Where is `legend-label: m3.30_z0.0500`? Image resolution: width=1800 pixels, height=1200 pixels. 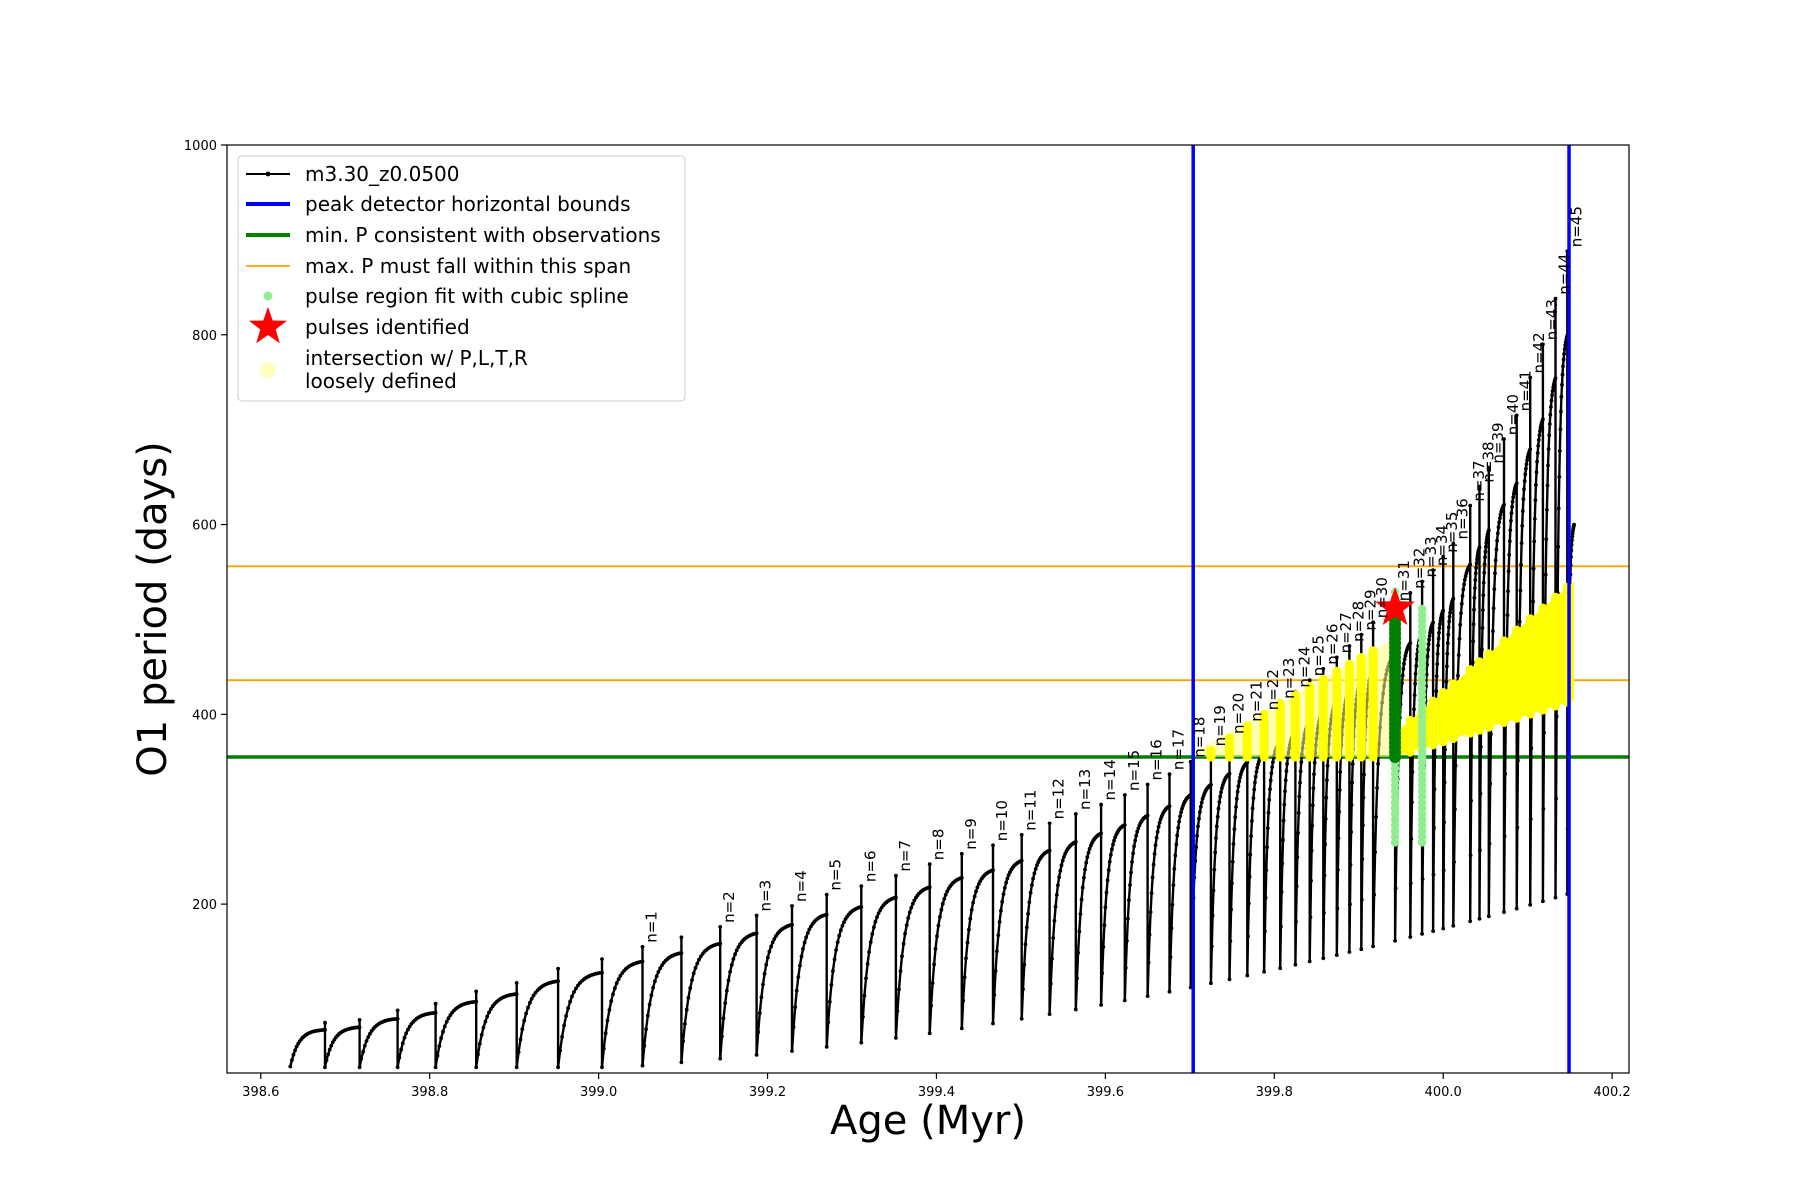 legend-label: m3.30_z0.0500 is located at coordinates (382, 174).